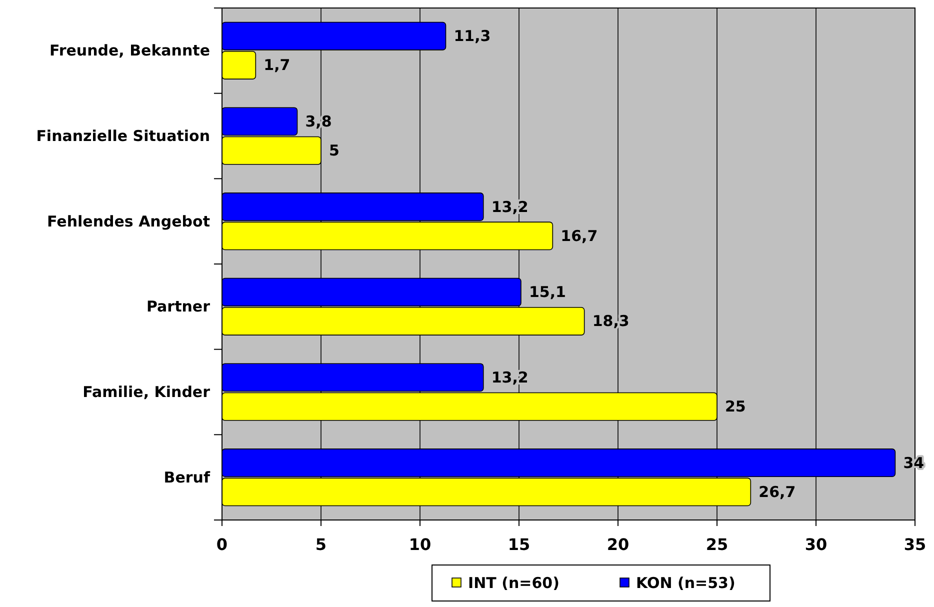 This screenshot has height=607, width=934. I want to click on data-label: 1,7, so click(277, 65).